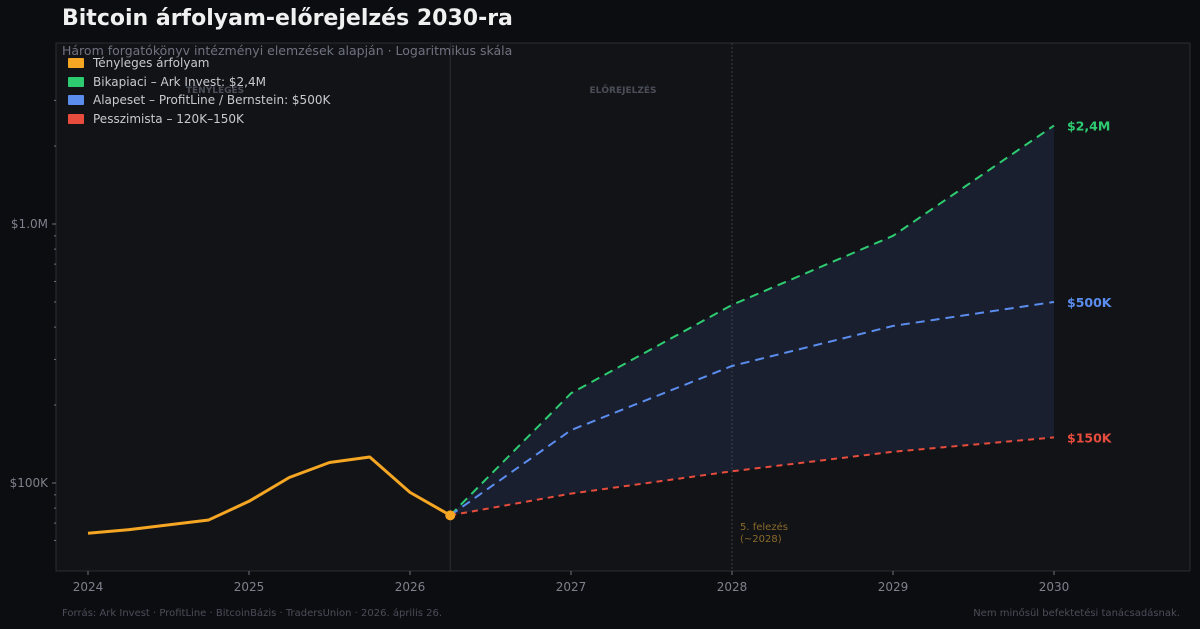  What do you see at coordinates (179, 81) in the screenshot?
I see `legend-label: Bikapiaci – Ark Invest: $2,4M` at bounding box center [179, 81].